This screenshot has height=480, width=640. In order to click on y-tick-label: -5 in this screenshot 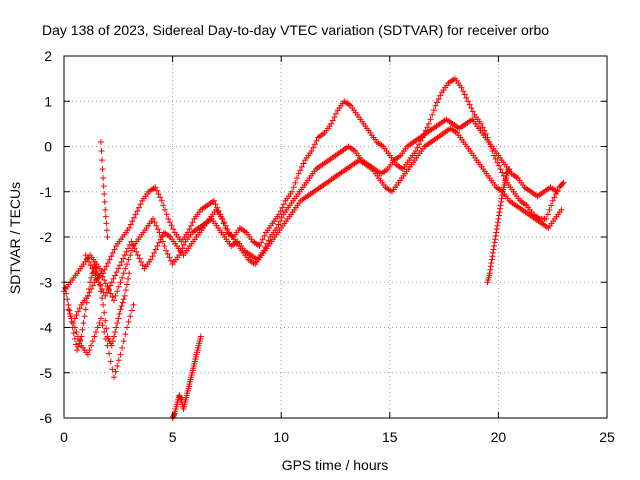, I will do `click(46, 373)`.